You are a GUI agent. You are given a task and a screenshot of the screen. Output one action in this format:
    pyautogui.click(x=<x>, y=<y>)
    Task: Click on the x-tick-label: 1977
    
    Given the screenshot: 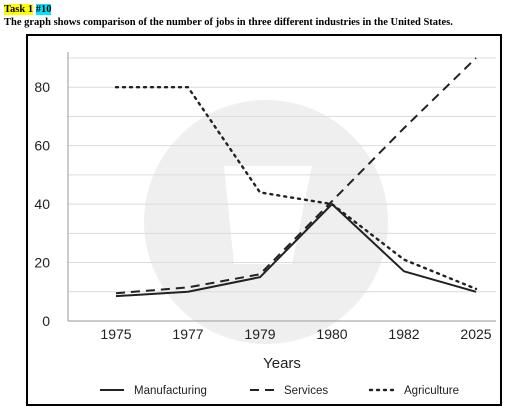 What is the action you would take?
    pyautogui.click(x=187, y=334)
    